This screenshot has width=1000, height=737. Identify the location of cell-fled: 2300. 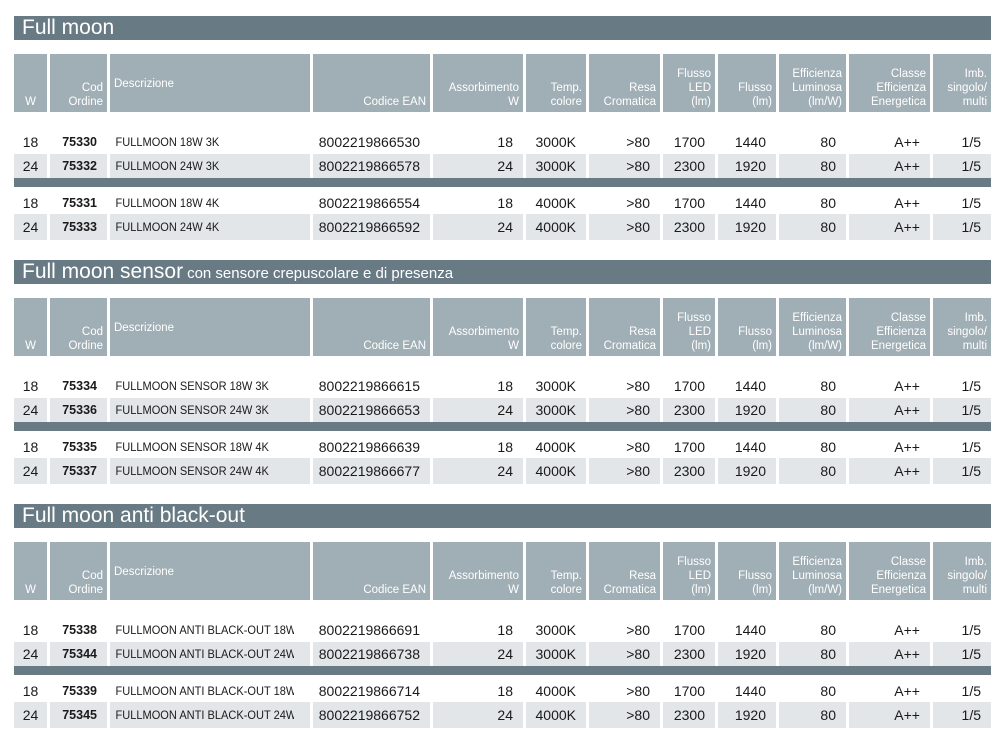
(689, 410).